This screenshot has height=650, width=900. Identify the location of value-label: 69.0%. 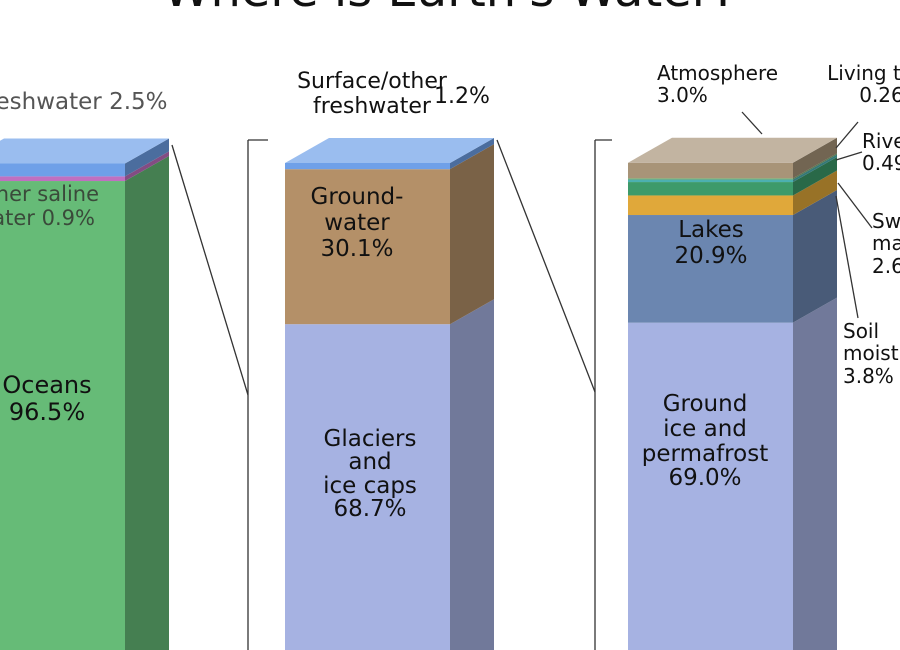
(705, 478).